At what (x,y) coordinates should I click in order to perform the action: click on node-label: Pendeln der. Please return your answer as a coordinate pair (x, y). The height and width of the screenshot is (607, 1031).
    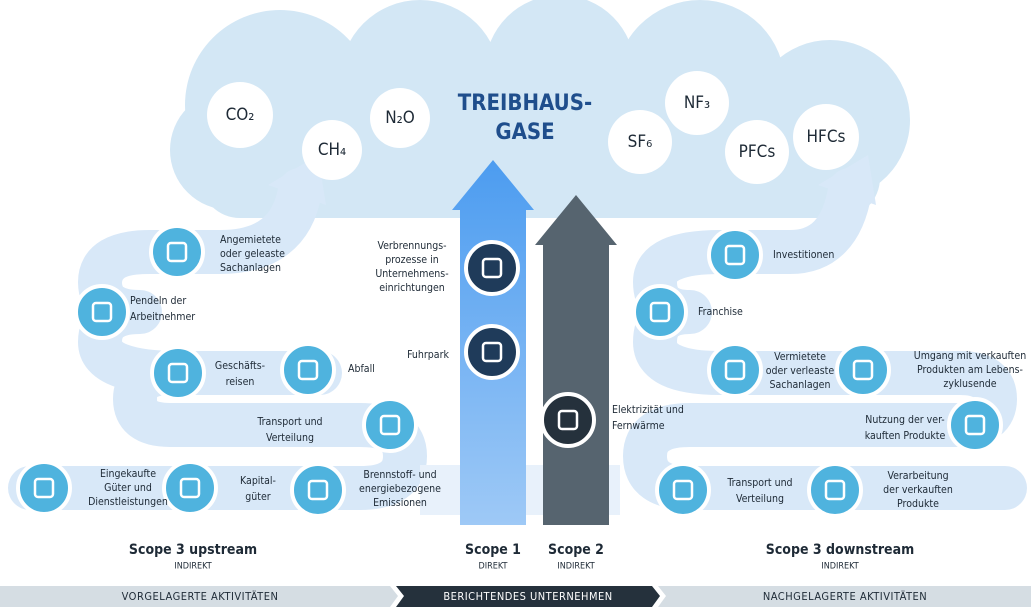
    Looking at the image, I should click on (158, 301).